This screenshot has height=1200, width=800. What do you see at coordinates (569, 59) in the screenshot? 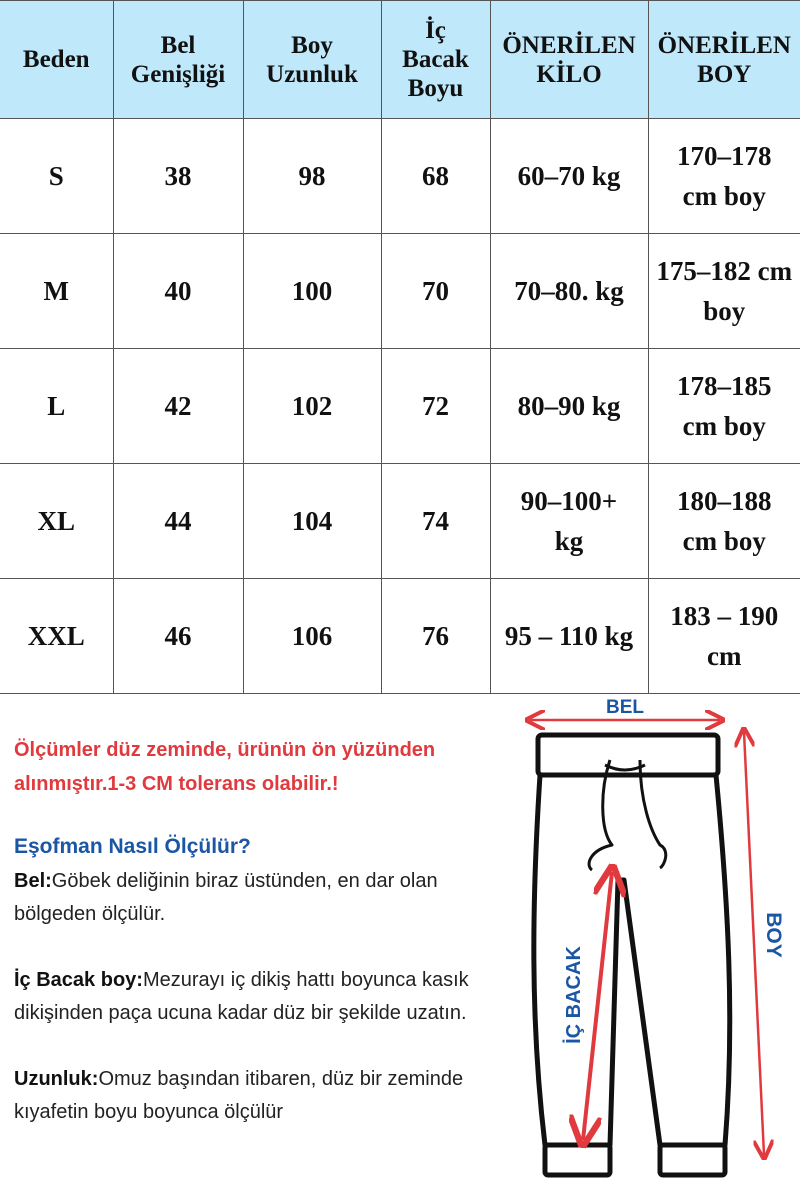
I see `header-cell: ÖNERİLEN KİLO` at bounding box center [569, 59].